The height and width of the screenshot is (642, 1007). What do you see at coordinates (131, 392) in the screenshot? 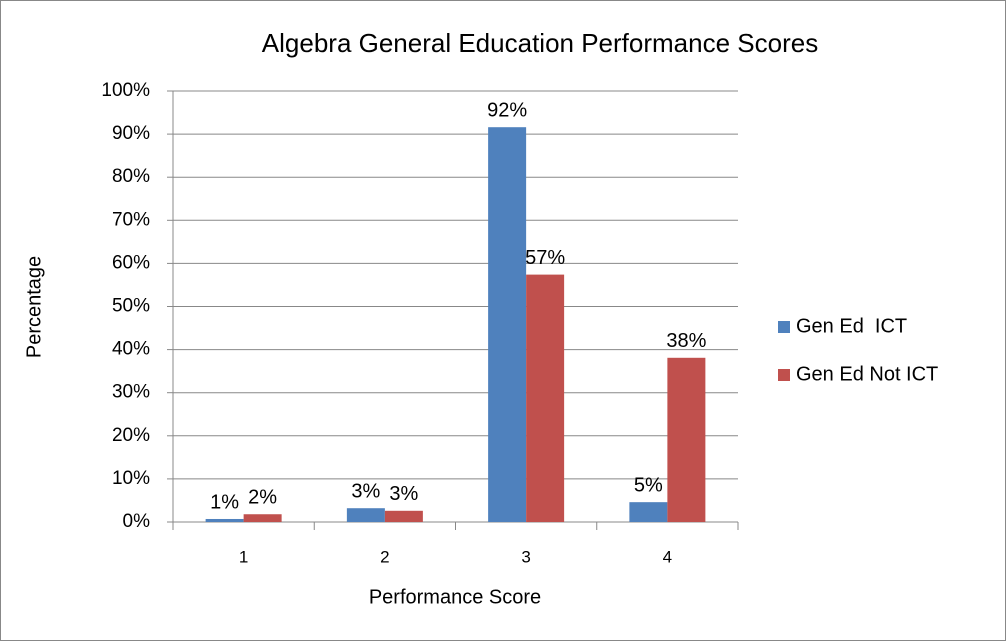
I see `y-tick-label: 30%` at bounding box center [131, 392].